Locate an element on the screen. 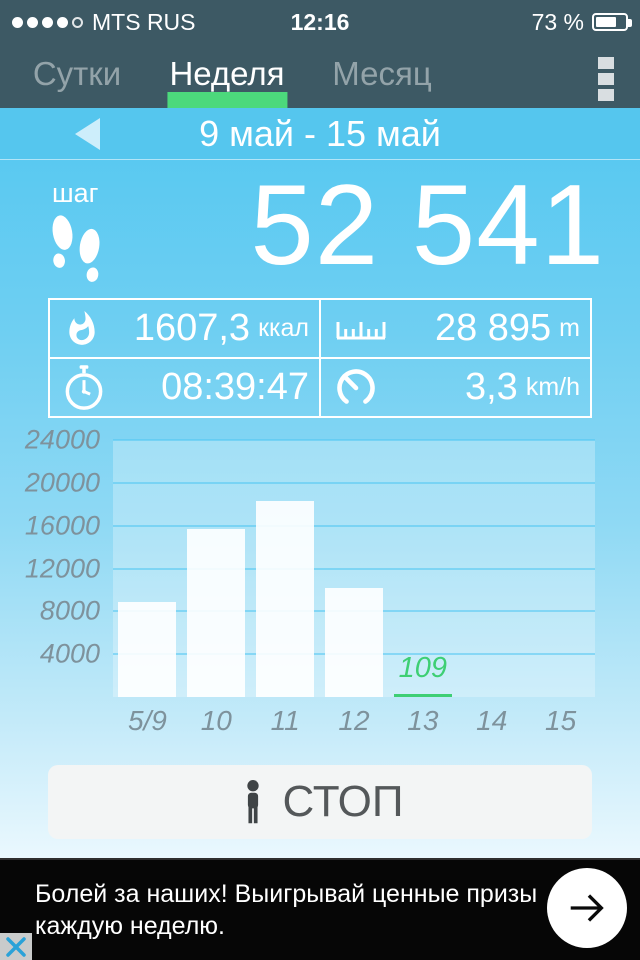 This screenshot has height=960, width=640. back-arrow-icon is located at coordinates (87, 134).